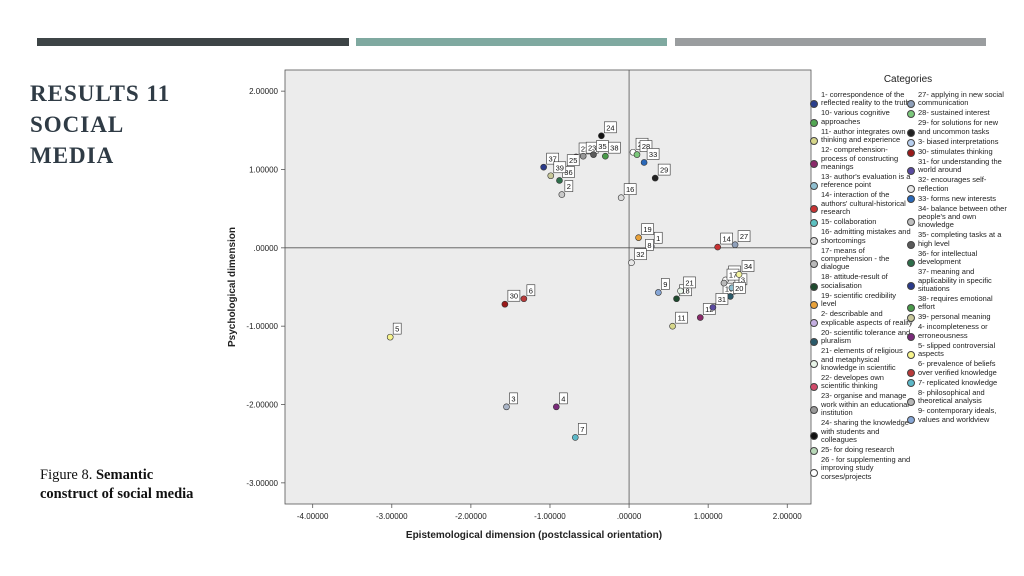 This screenshot has width=1024, height=576. Describe the element at coordinates (958, 141) in the screenshot. I see `legend-label: 3- biased interpretations` at that location.